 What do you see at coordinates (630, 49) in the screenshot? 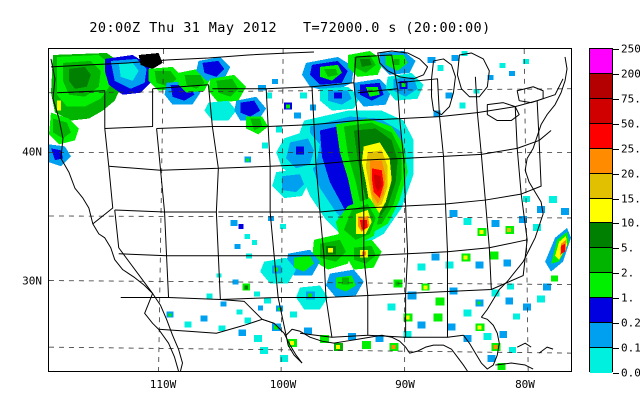
I see `colorbar-tick-label: 250.` at bounding box center [630, 49].